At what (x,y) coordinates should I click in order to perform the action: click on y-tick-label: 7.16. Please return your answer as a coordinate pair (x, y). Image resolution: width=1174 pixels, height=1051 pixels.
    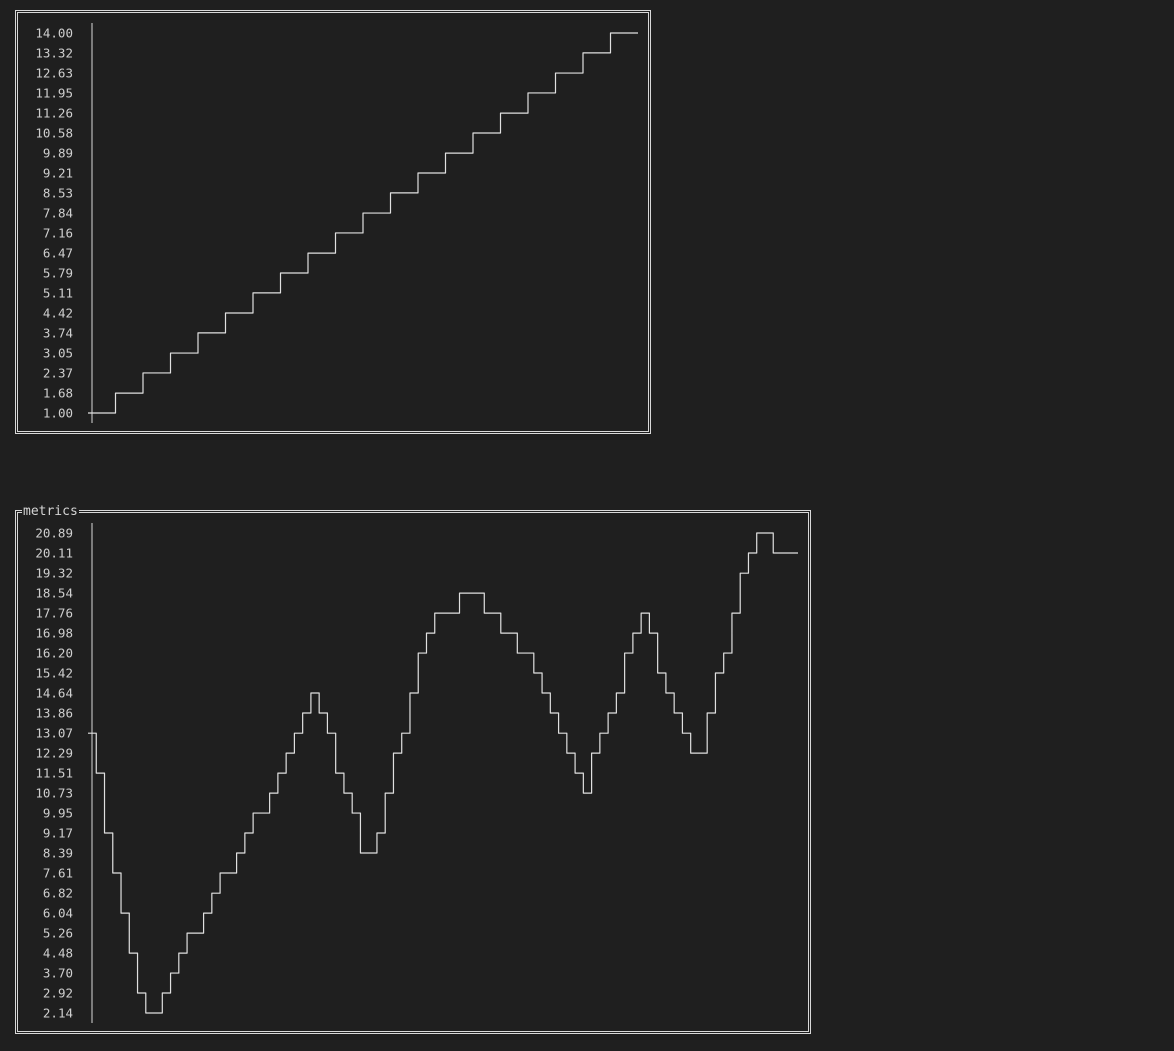
    Looking at the image, I should click on (58, 233).